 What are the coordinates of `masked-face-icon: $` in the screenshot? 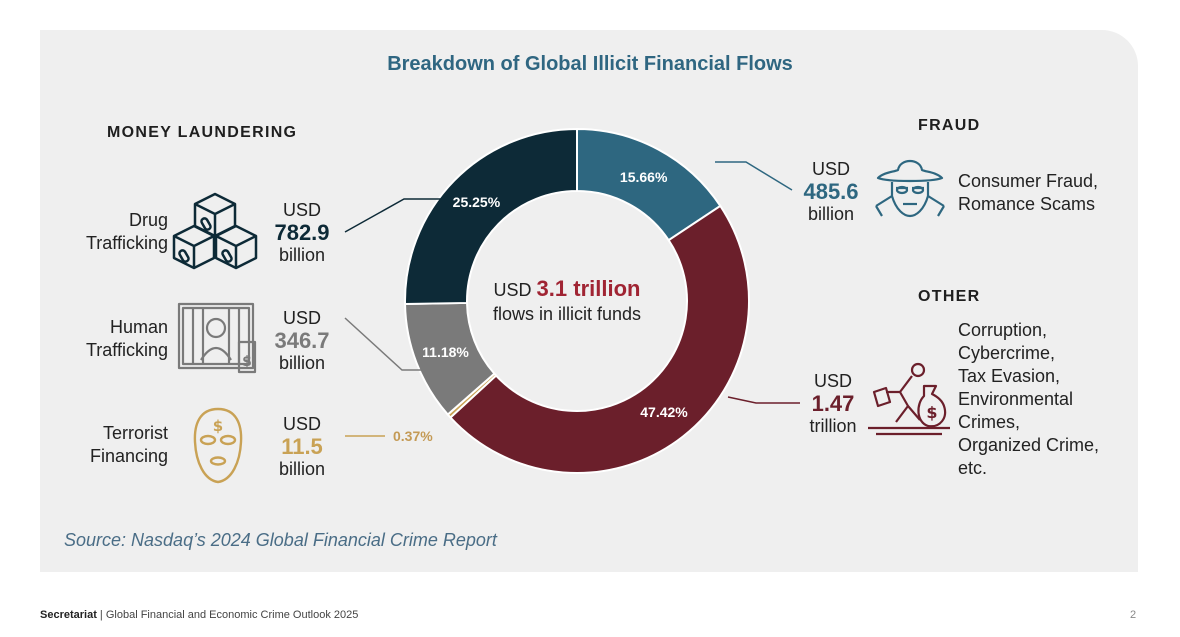 It's located at (218, 445).